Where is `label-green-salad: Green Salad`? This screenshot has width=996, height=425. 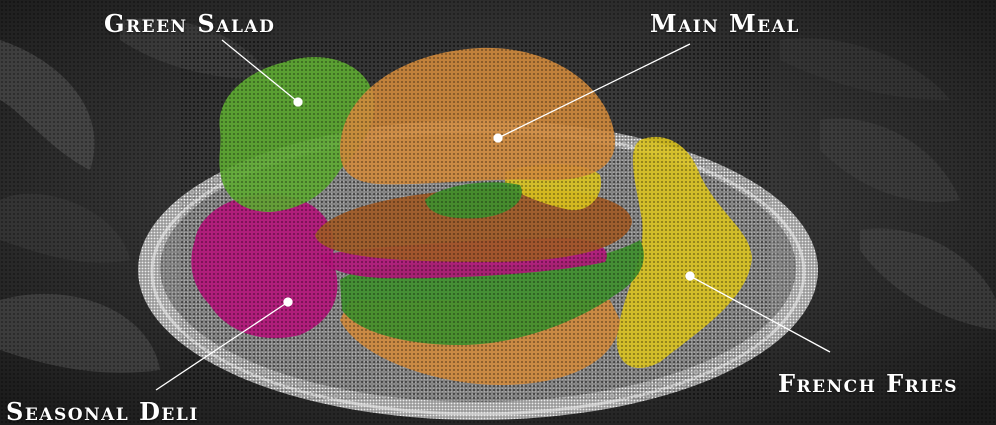 label-green-salad: Green Salad is located at coordinates (190, 23).